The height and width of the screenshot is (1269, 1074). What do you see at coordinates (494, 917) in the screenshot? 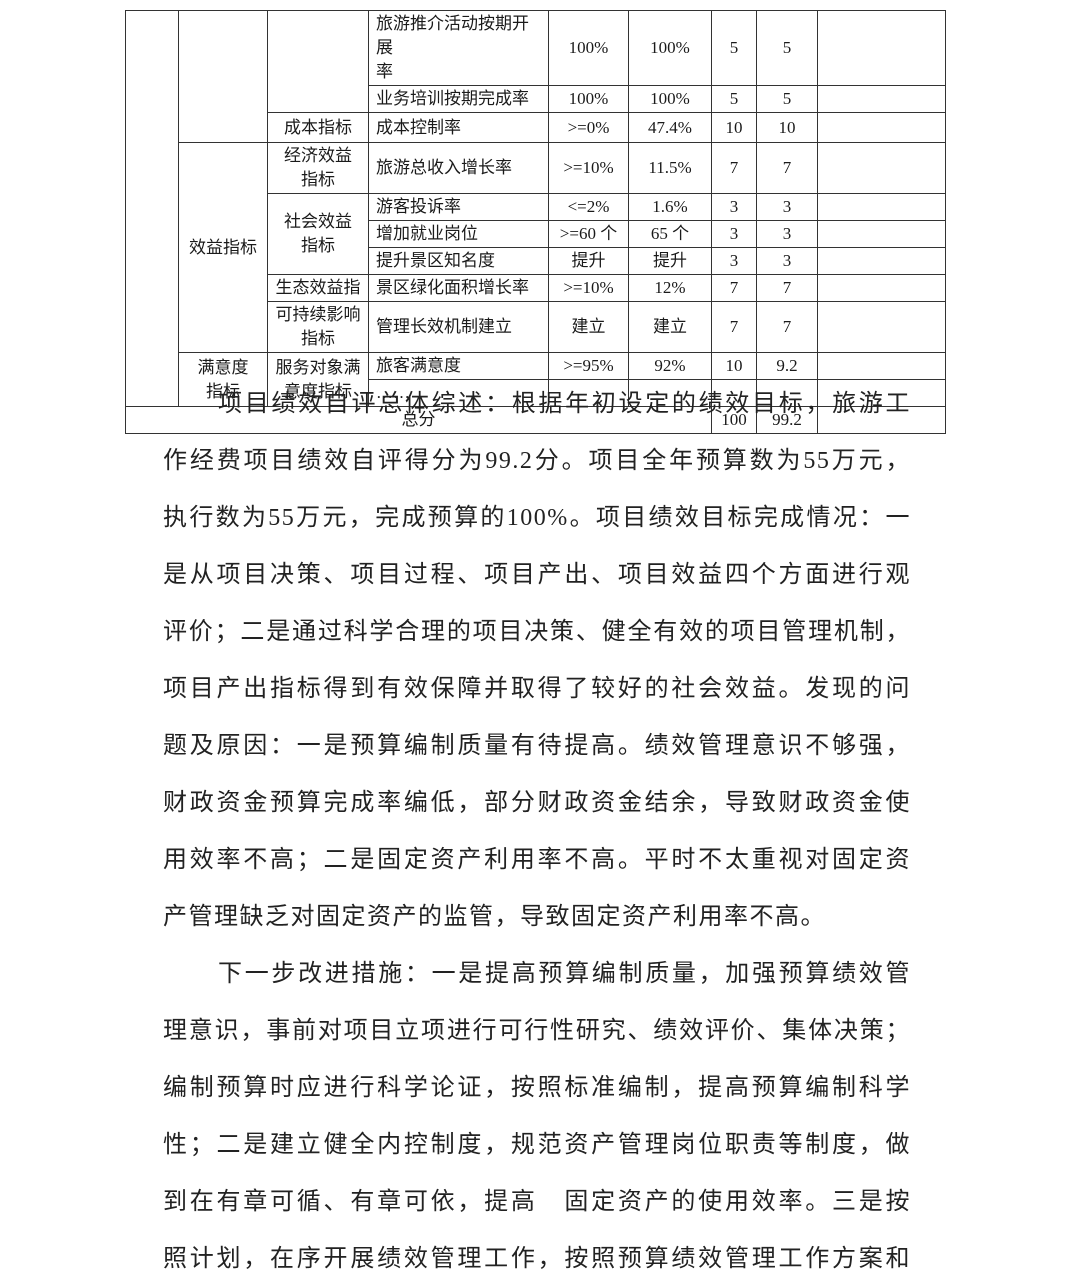
I see `paragraph-1-line-10: 产管理缺乏对固定资产的监管，导致固定资产利用率不高。` at bounding box center [494, 917].